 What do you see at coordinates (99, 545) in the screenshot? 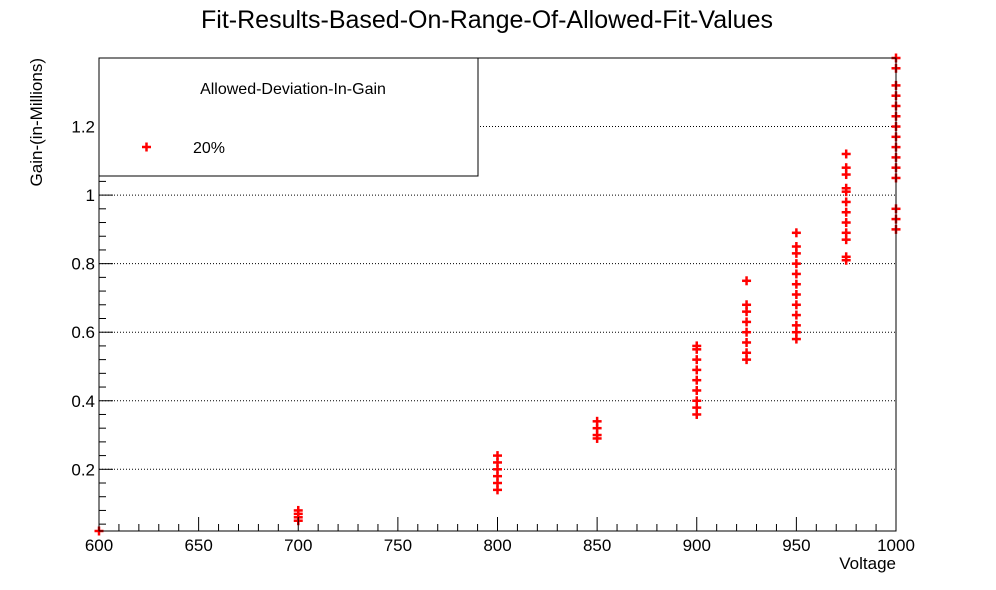
I see `x-tick-label: 600` at bounding box center [99, 545].